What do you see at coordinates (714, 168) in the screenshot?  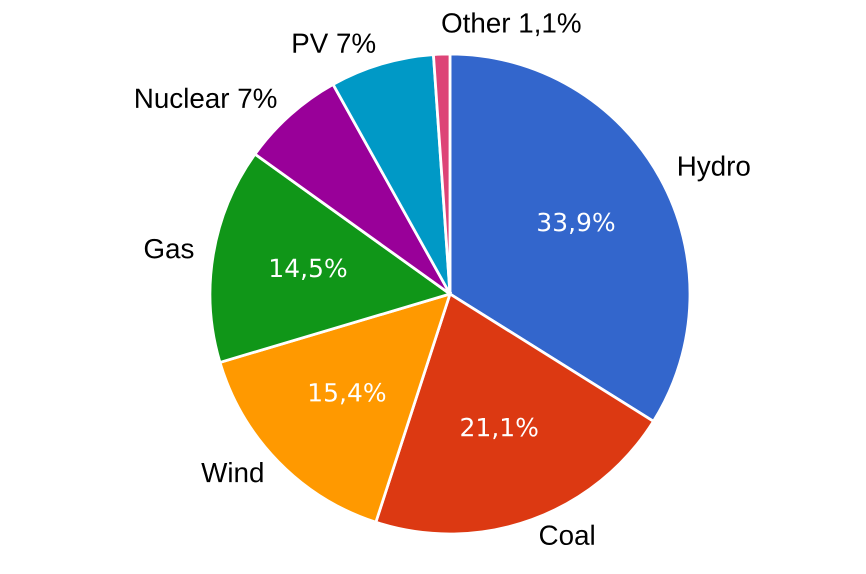 I see `slice-label: Hydro` at bounding box center [714, 168].